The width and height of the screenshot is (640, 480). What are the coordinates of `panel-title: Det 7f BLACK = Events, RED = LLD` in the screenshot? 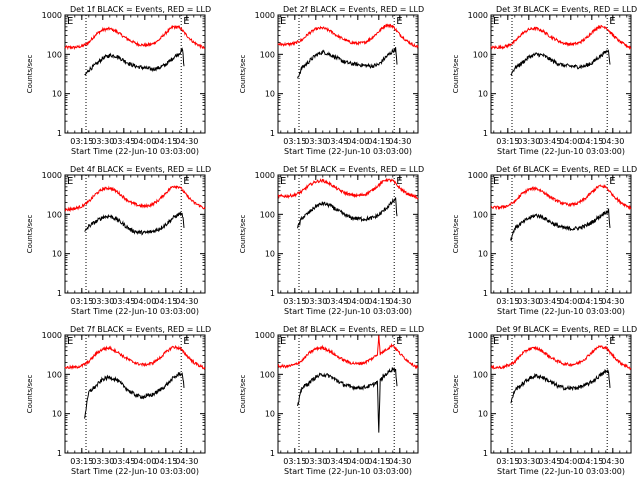 It's located at (140, 329).